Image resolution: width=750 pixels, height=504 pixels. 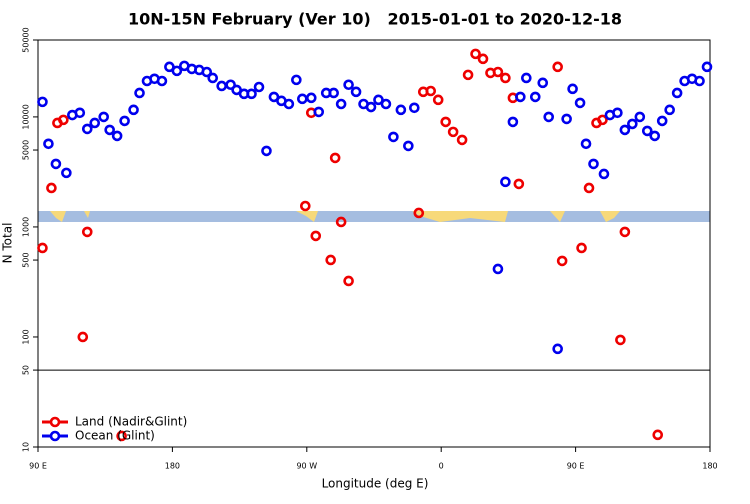 What do you see at coordinates (115, 436) in the screenshot?
I see `legend-label: Ocean (Glint)` at bounding box center [115, 436].